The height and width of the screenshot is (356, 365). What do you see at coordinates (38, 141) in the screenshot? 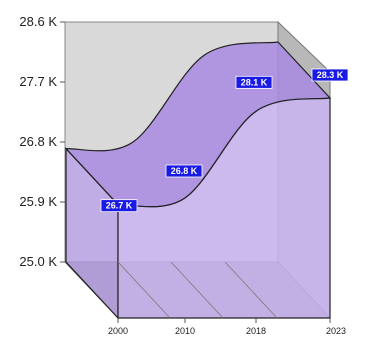
I see `y-tick-label: 26.8 K` at bounding box center [38, 141].